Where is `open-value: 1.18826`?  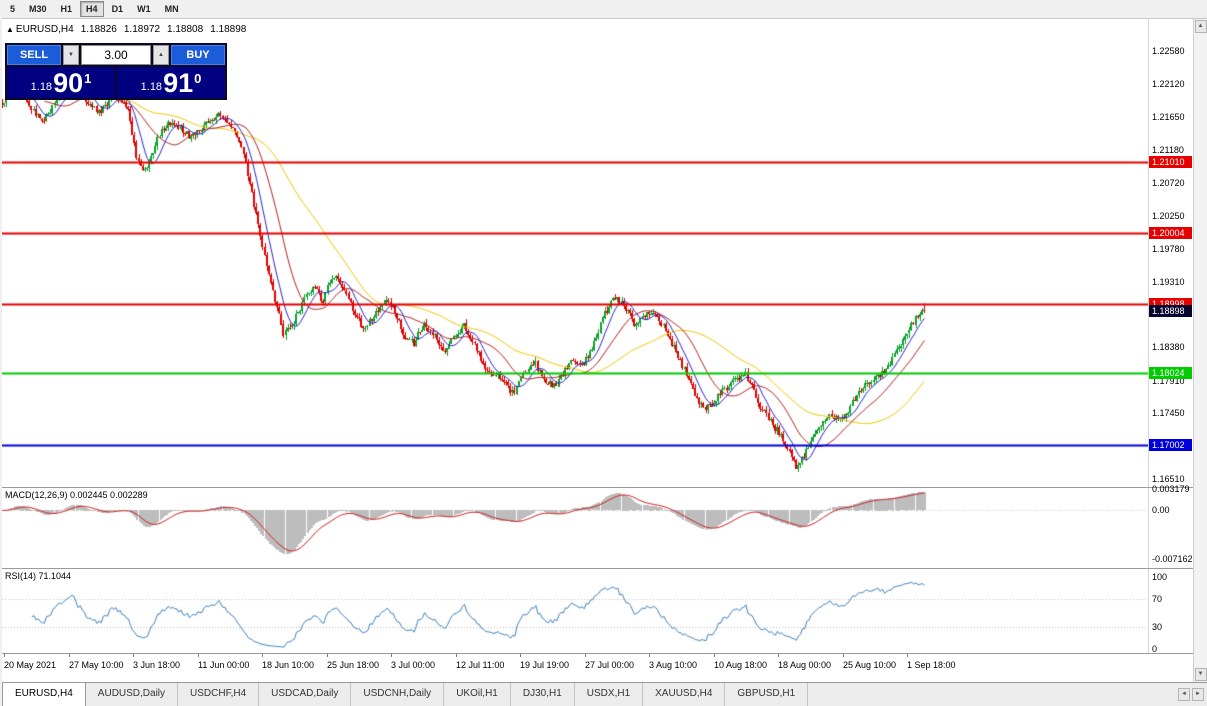 open-value: 1.18826 is located at coordinates (98, 29).